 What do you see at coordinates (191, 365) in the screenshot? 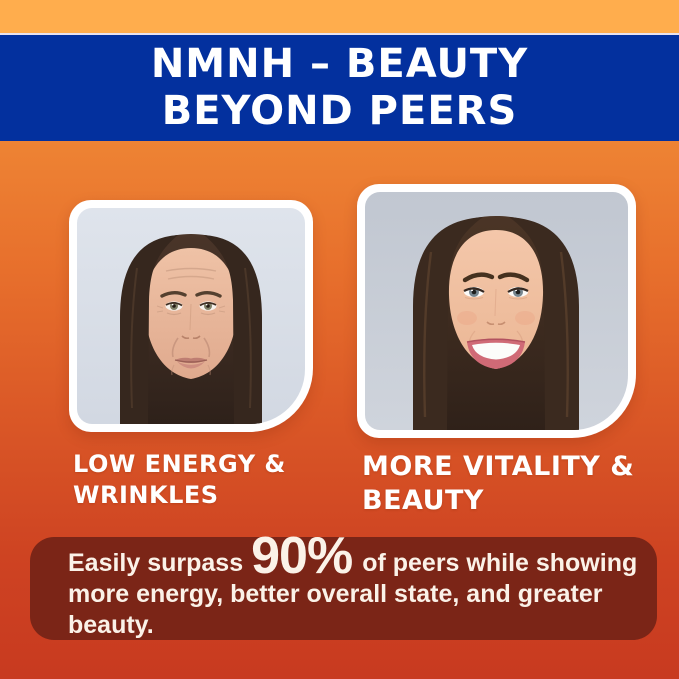
I see `before-lower-lip` at bounding box center [191, 365].